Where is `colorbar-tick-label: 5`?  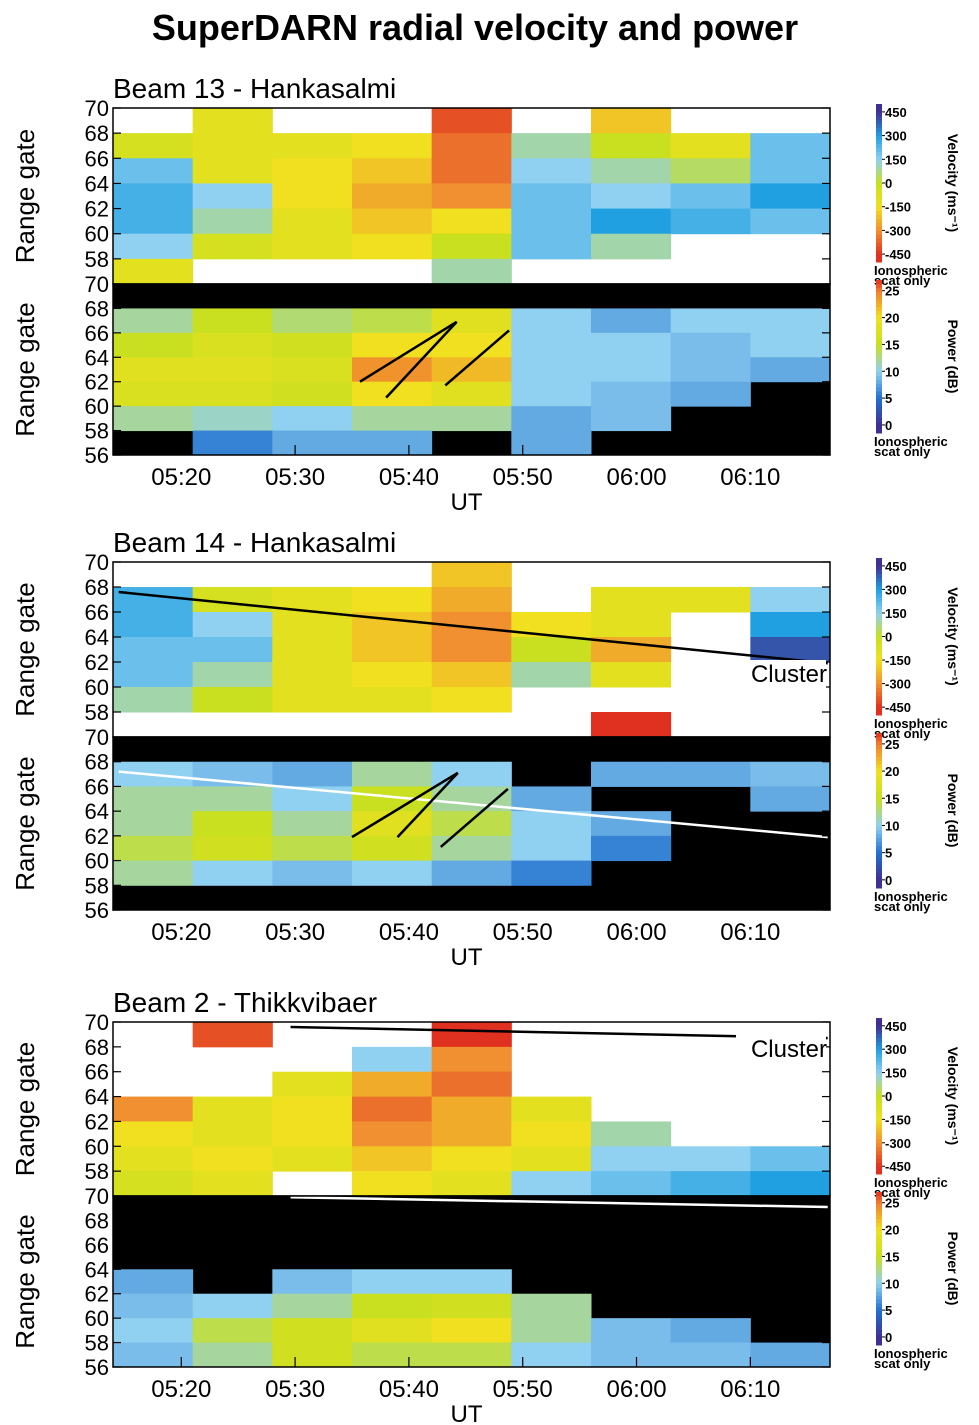 colorbar-tick-label: 5 is located at coordinates (888, 853).